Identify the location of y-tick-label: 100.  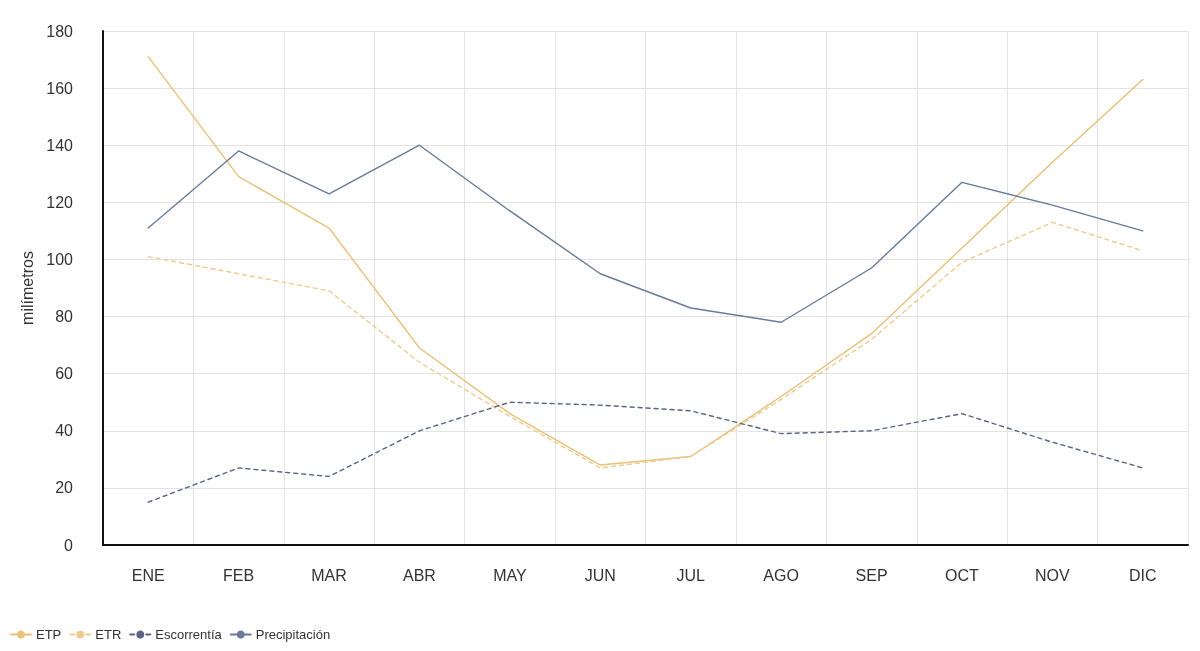
(60, 259).